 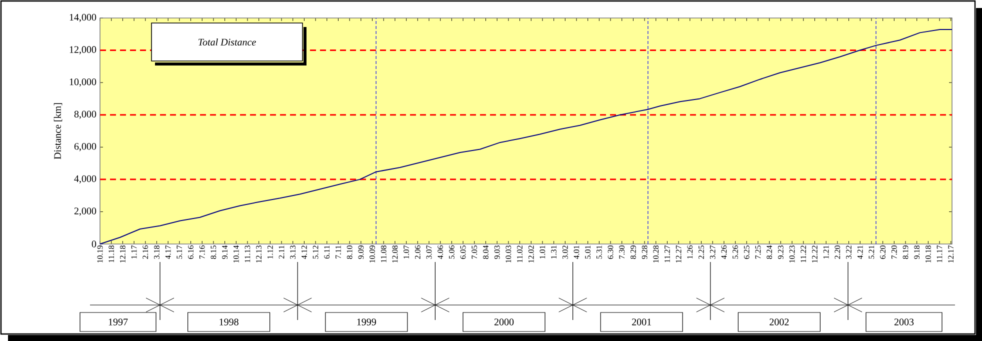 What do you see at coordinates (168, 252) in the screenshot?
I see `x-tick-label: 4.17` at bounding box center [168, 252].